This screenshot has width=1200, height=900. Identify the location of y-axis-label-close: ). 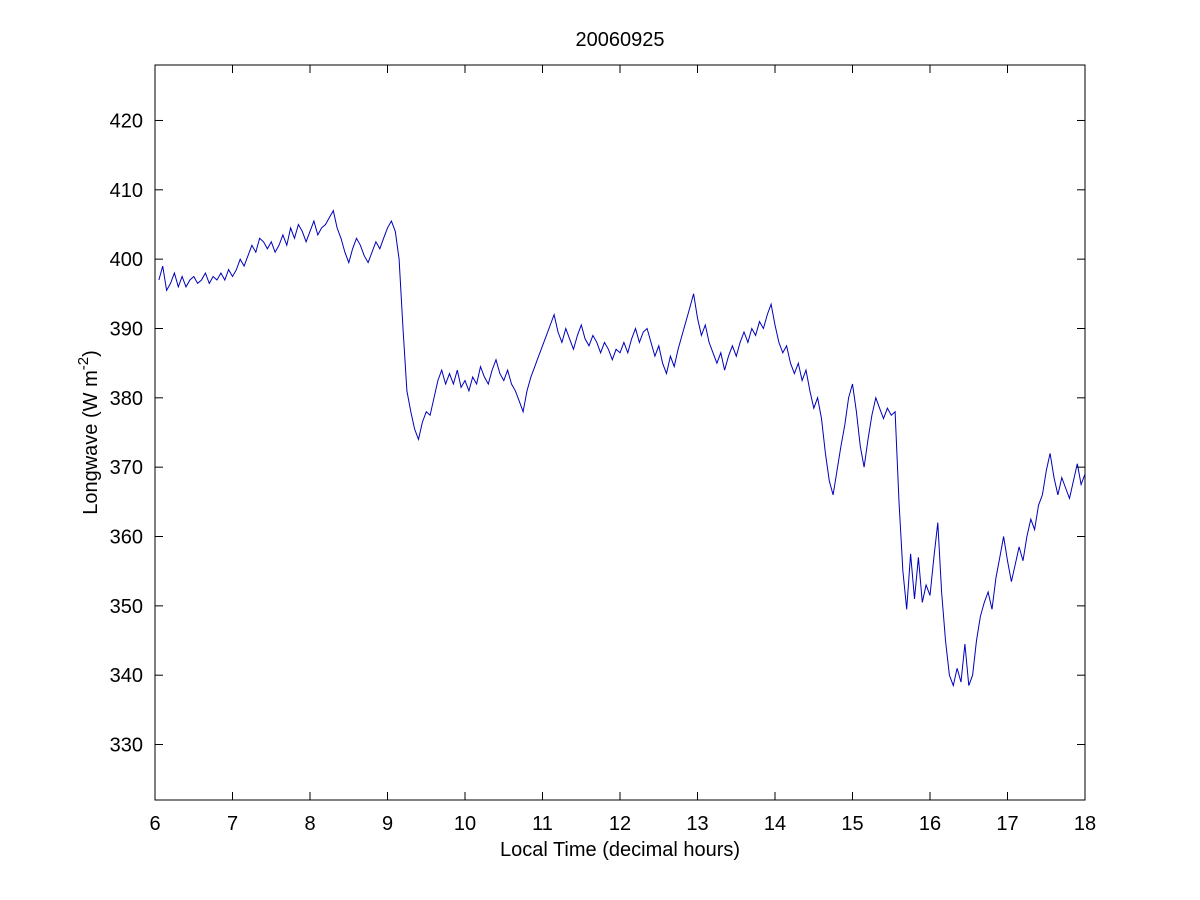
(91, 353).